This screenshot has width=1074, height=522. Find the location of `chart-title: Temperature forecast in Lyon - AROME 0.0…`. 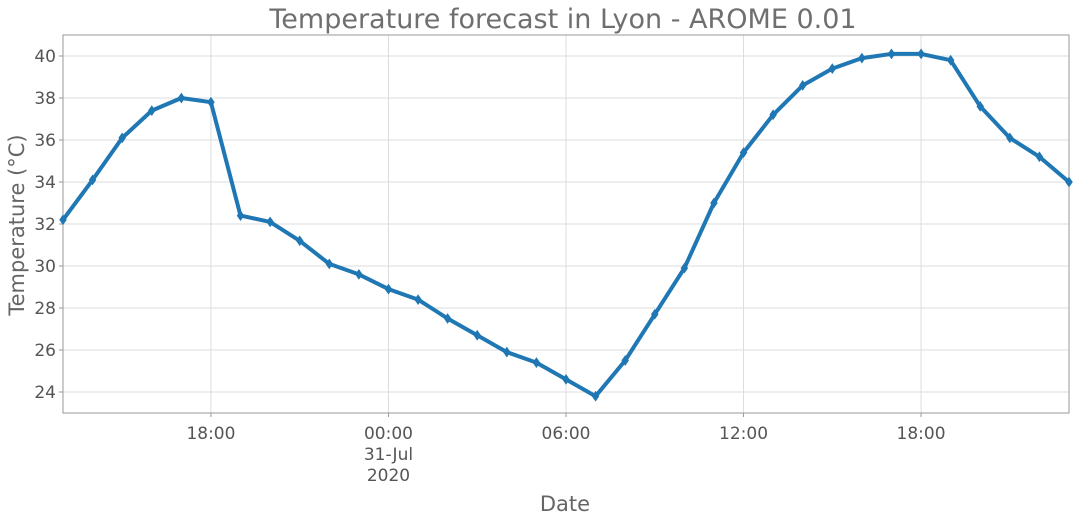

chart-title: Temperature forecast in Lyon - AROME 0.0… is located at coordinates (562, 19).